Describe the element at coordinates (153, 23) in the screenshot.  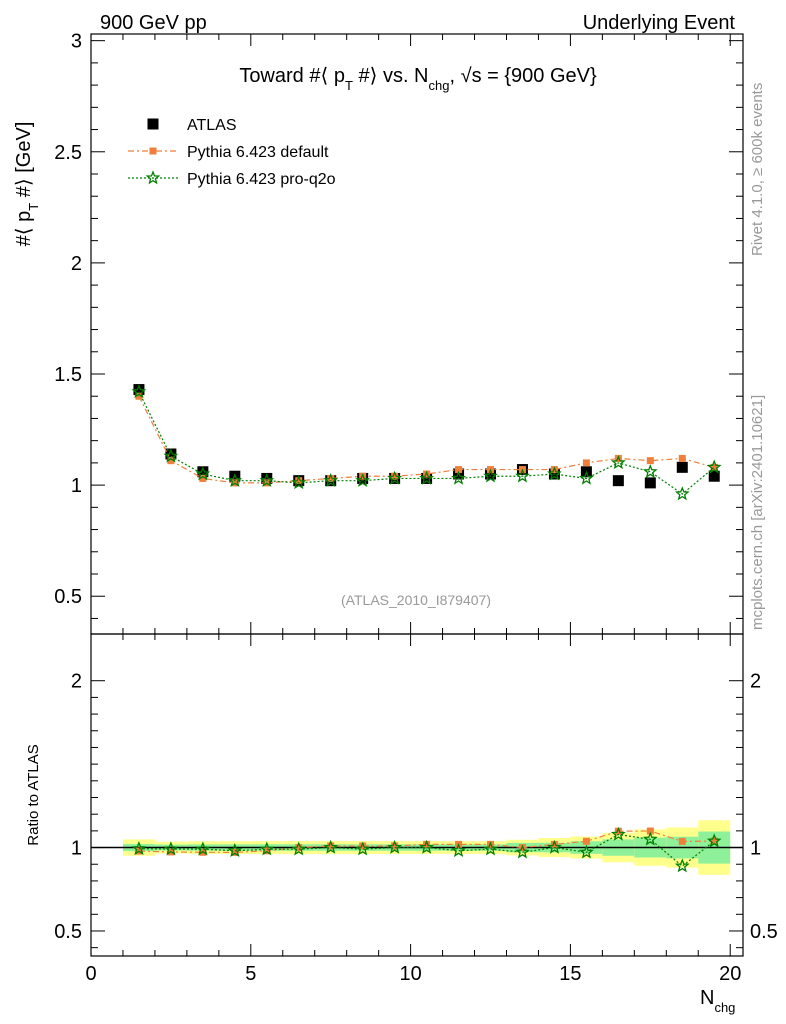
I see `header-left: 900 GeV pp` at that location.